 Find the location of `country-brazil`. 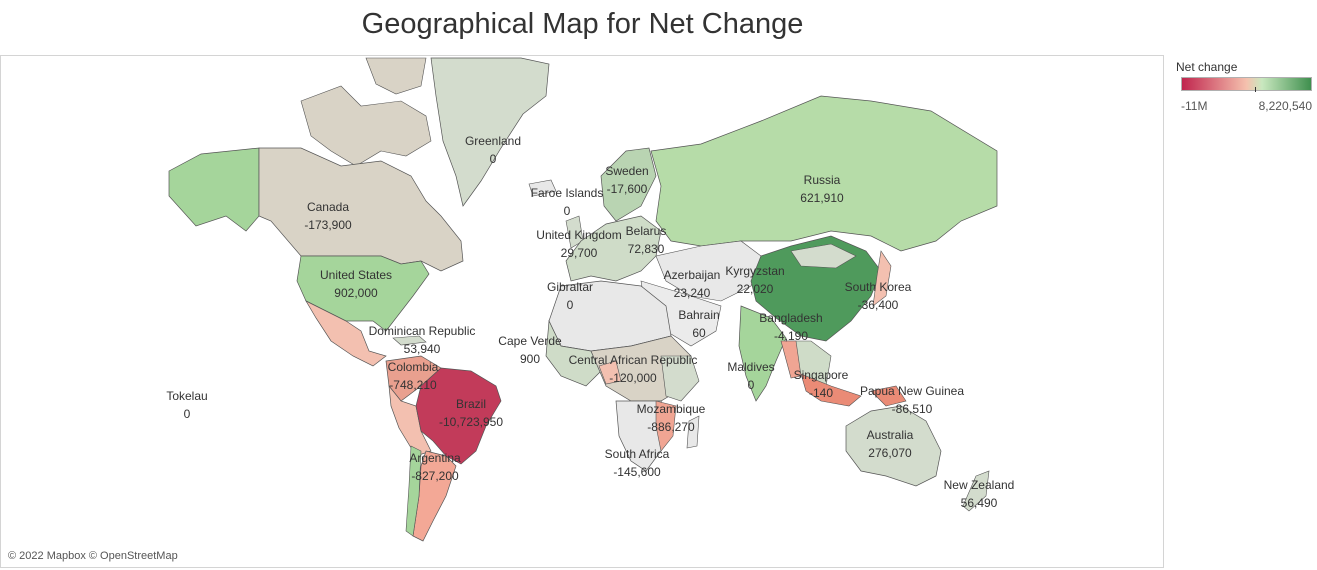

country-brazil is located at coordinates (458, 416).